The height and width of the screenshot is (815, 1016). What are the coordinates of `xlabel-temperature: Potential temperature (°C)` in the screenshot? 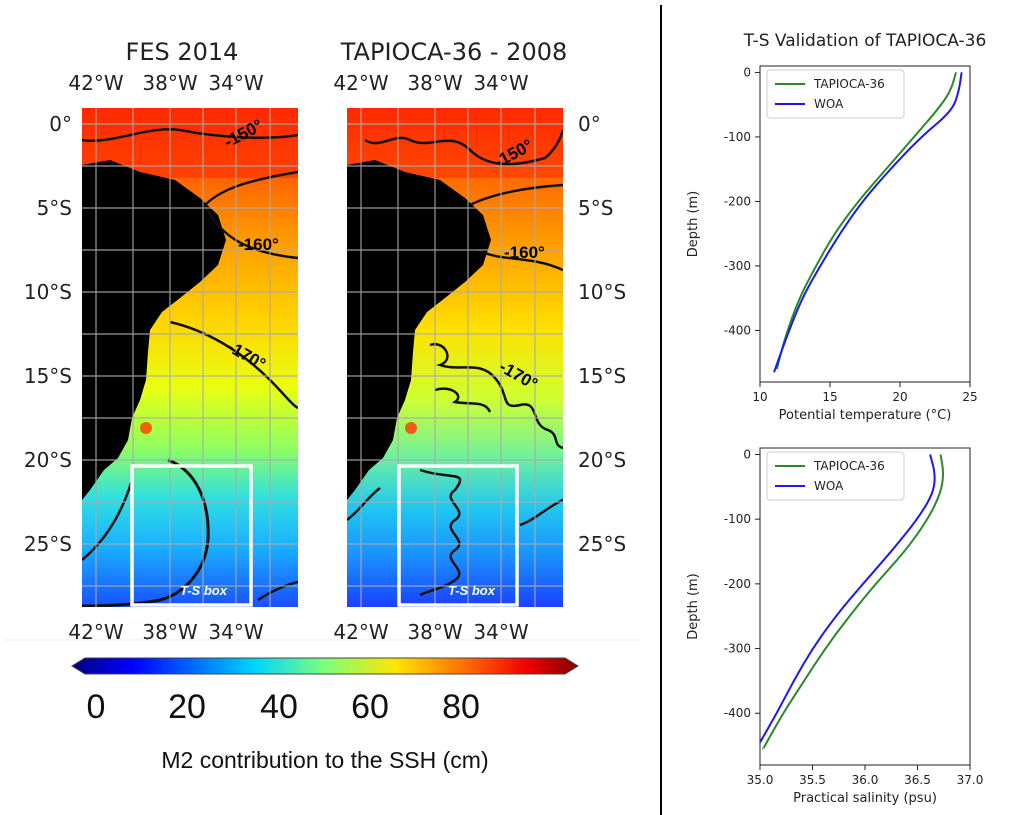 It's located at (865, 415).